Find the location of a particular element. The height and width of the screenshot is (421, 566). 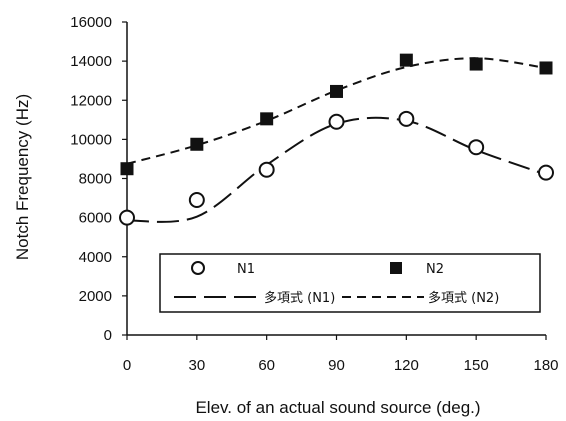

y-tick-label: 14000 is located at coordinates (91, 61).